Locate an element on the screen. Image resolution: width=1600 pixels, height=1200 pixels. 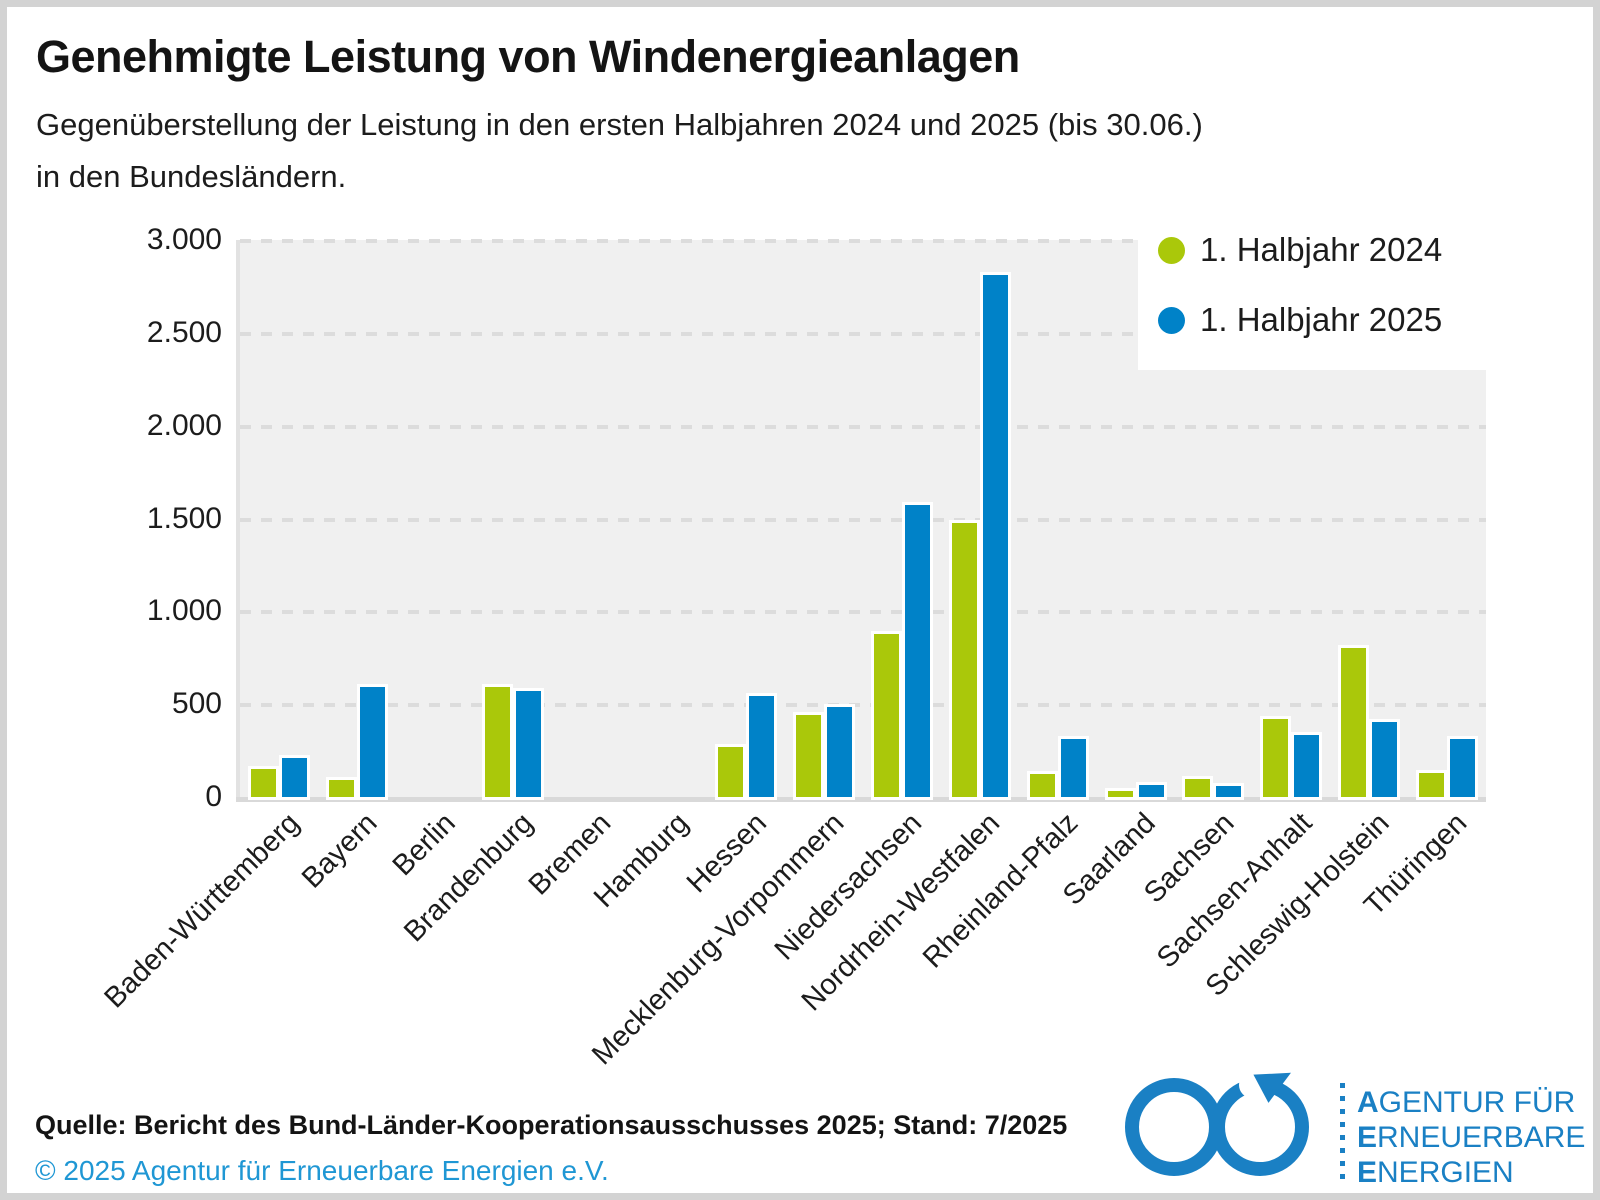
legend-item-2025: 1. Halbjahr 2025 is located at coordinates (1300, 319).